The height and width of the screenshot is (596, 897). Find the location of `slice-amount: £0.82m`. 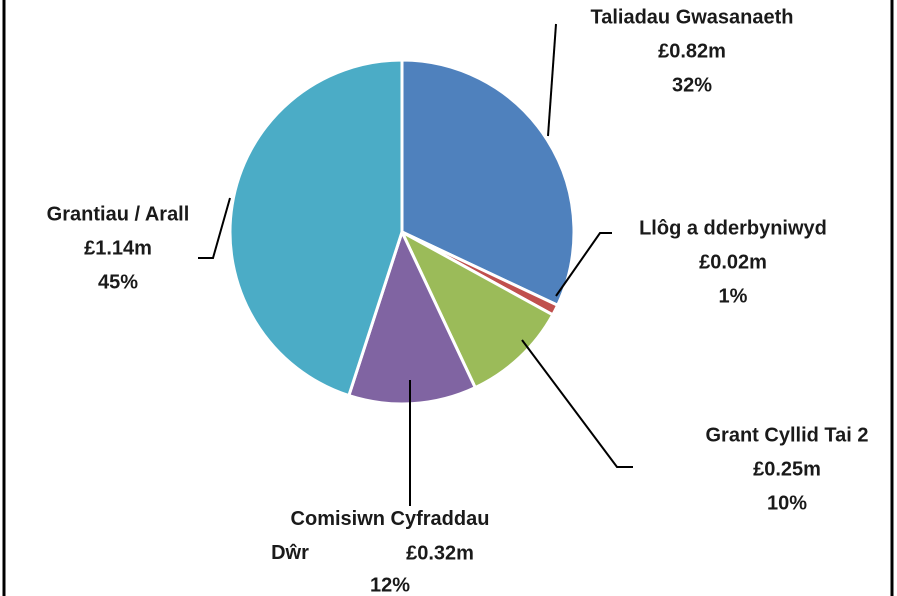

slice-amount: £0.82m is located at coordinates (692, 51).